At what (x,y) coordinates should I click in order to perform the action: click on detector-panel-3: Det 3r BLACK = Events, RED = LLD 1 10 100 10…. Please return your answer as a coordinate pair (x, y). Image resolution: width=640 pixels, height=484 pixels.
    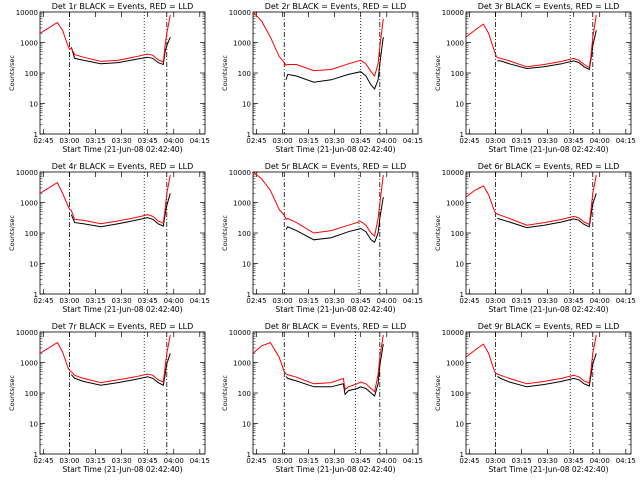
    Looking at the image, I should click on (535, 78).